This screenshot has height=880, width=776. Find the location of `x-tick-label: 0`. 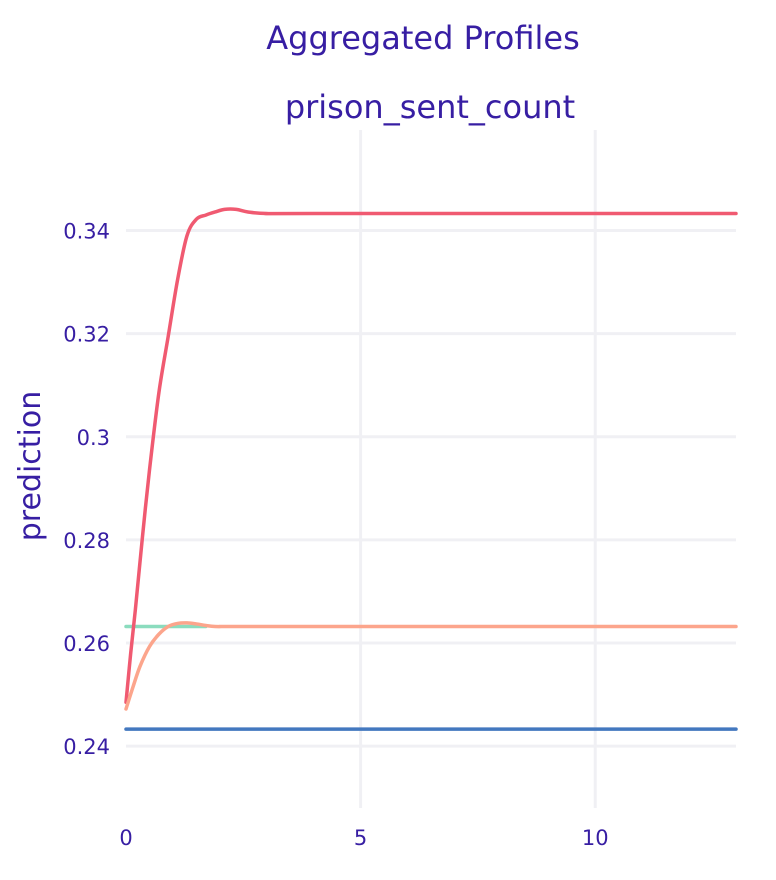

x-tick-label: 0 is located at coordinates (125, 838).